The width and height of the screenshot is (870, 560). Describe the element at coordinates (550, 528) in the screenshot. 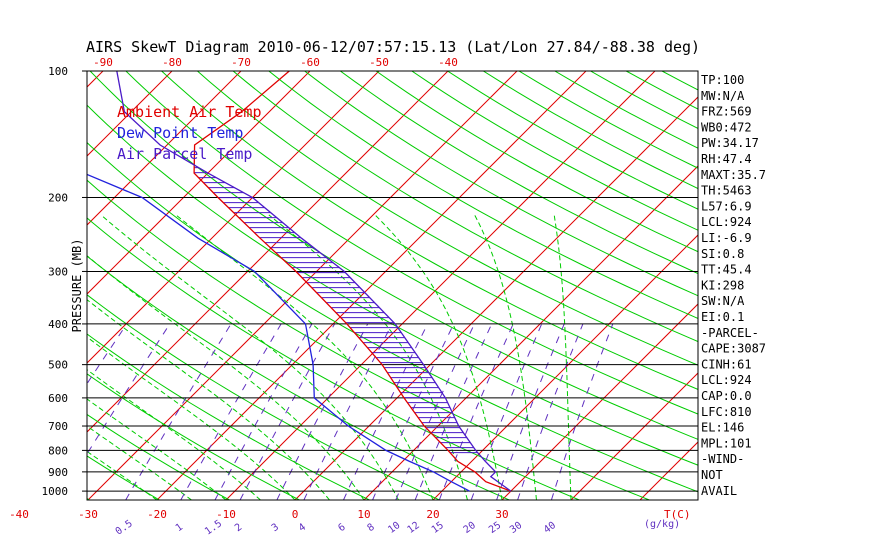

I see `mixing-ratio-label: 40` at that location.